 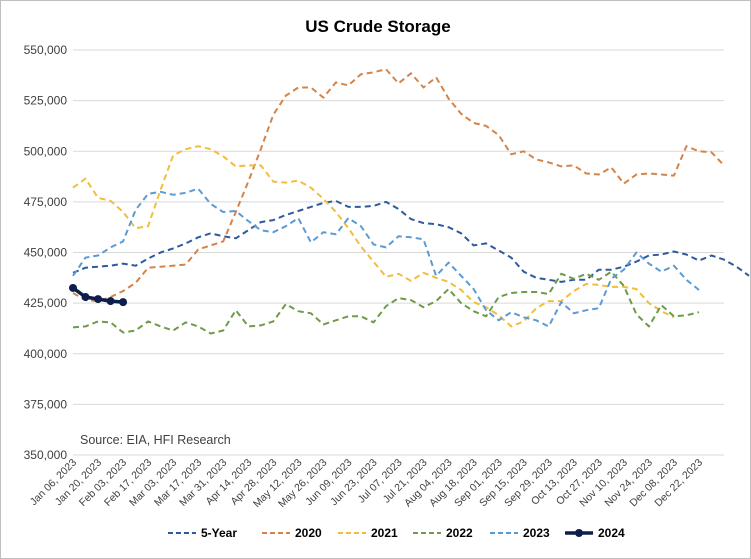 What do you see at coordinates (377, 26) in the screenshot?
I see `chart-title: US Crude Storage` at bounding box center [377, 26].